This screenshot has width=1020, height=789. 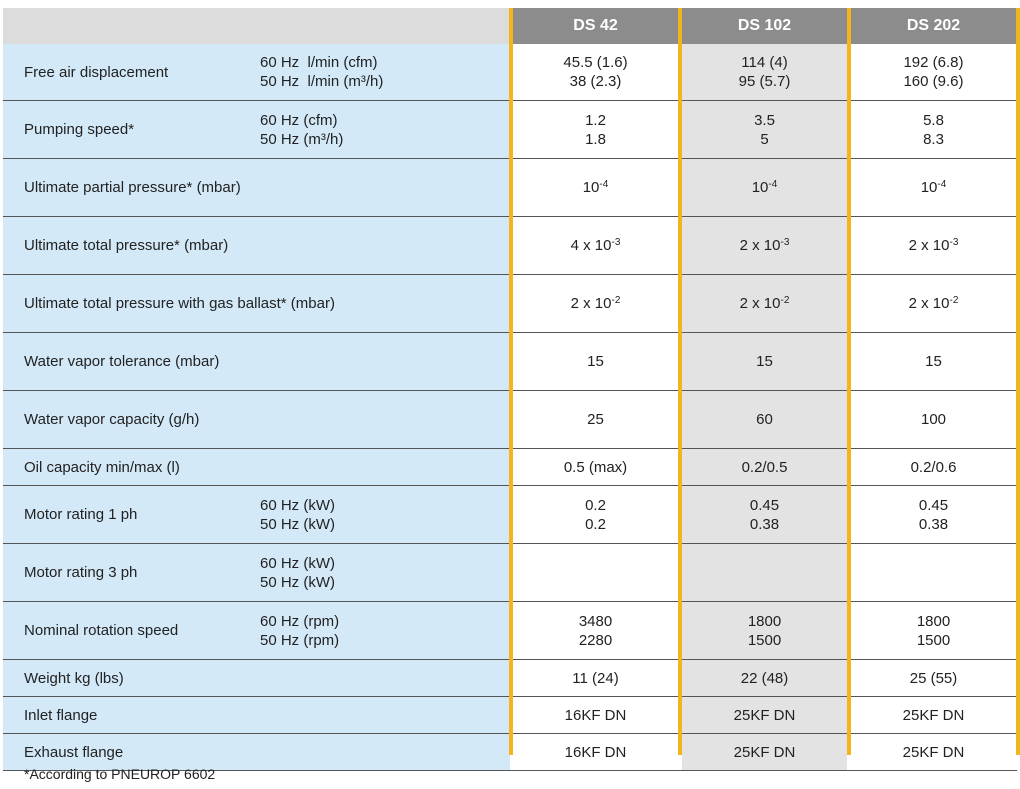 What do you see at coordinates (595, 120) in the screenshot?
I see `value-text: 1.2` at bounding box center [595, 120].